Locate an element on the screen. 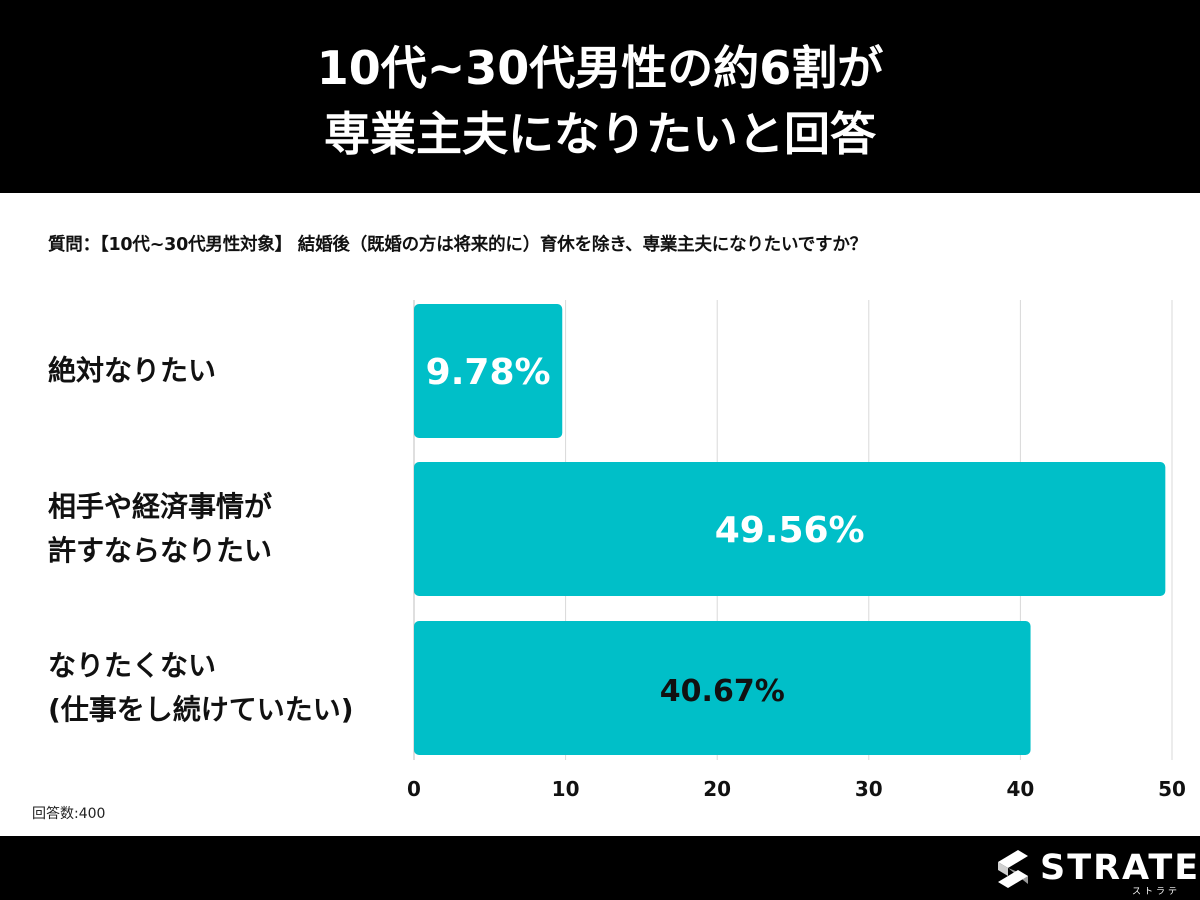  x-tick-label: 0 is located at coordinates (414, 789).